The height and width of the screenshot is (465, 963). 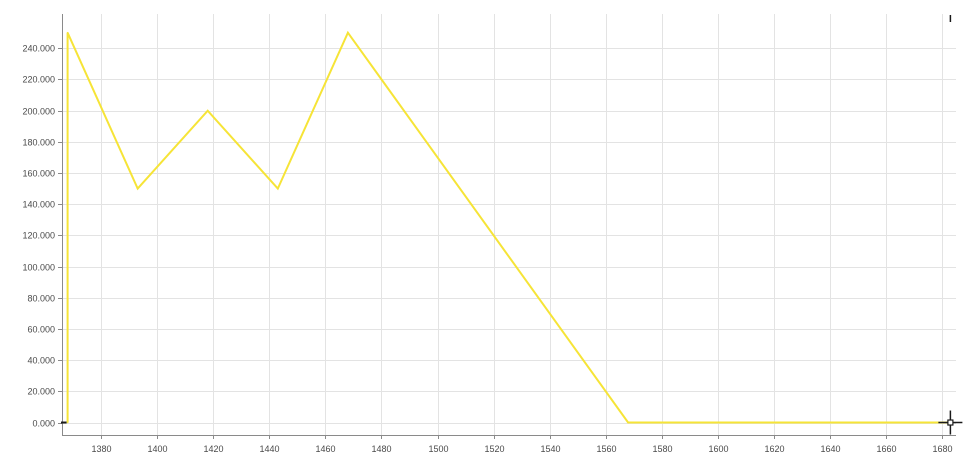 What do you see at coordinates (550, 449) in the screenshot?
I see `x-tick-label: 1540` at bounding box center [550, 449].